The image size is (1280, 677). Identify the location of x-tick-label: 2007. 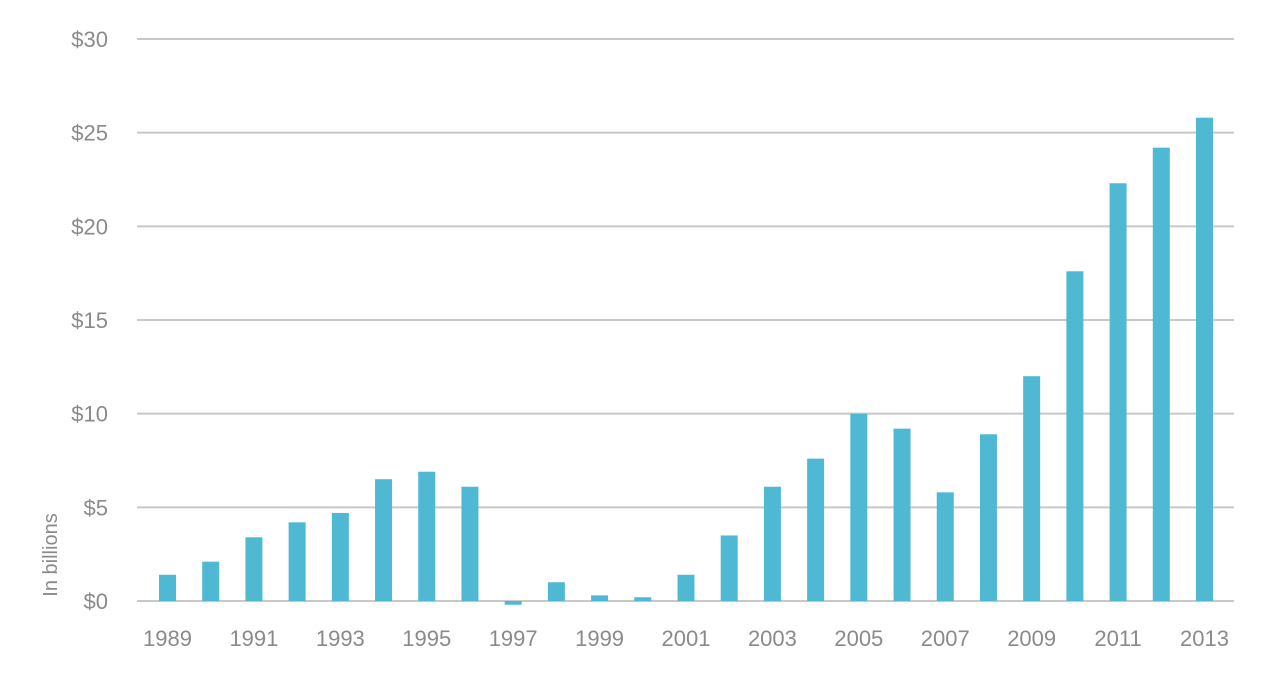
(945, 638).